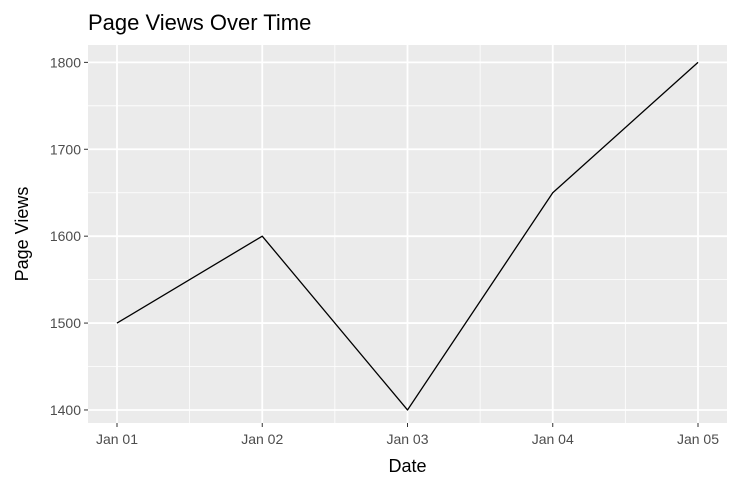 This screenshot has height=487, width=739. I want to click on x-axis: Jan 01 Jan 02 Jan 03 Jan 04 Jan 05, so click(407, 435).